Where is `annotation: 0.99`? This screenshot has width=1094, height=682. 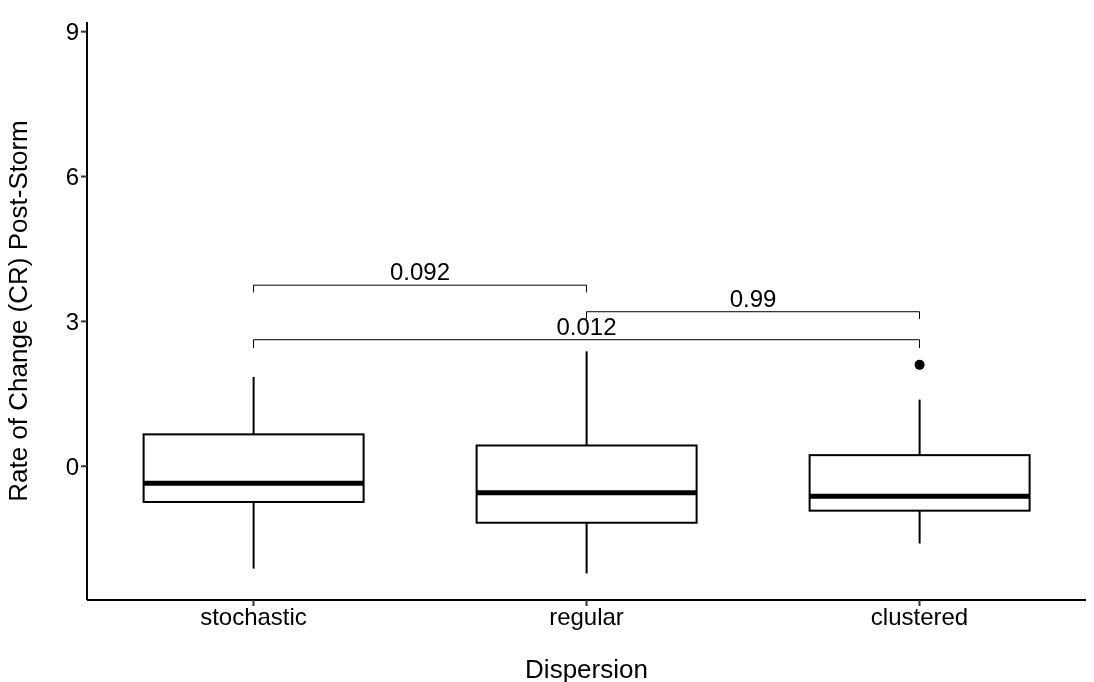
annotation: 0.99 is located at coordinates (753, 298).